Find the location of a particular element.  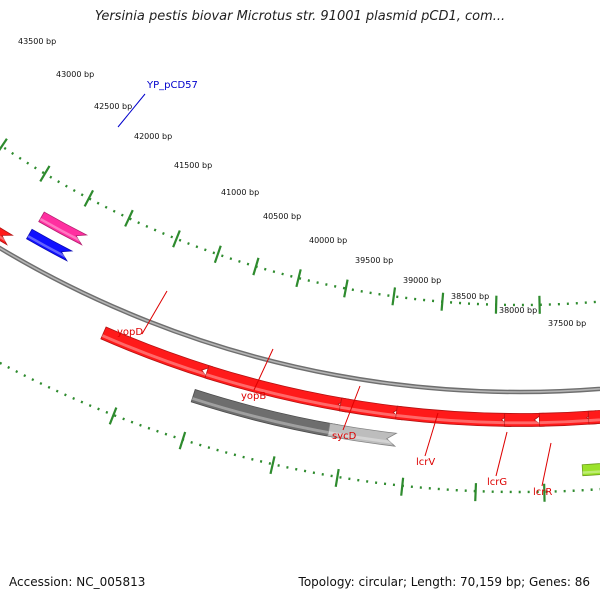

scale-tick-label: 38500 bp is located at coordinates (470, 296).